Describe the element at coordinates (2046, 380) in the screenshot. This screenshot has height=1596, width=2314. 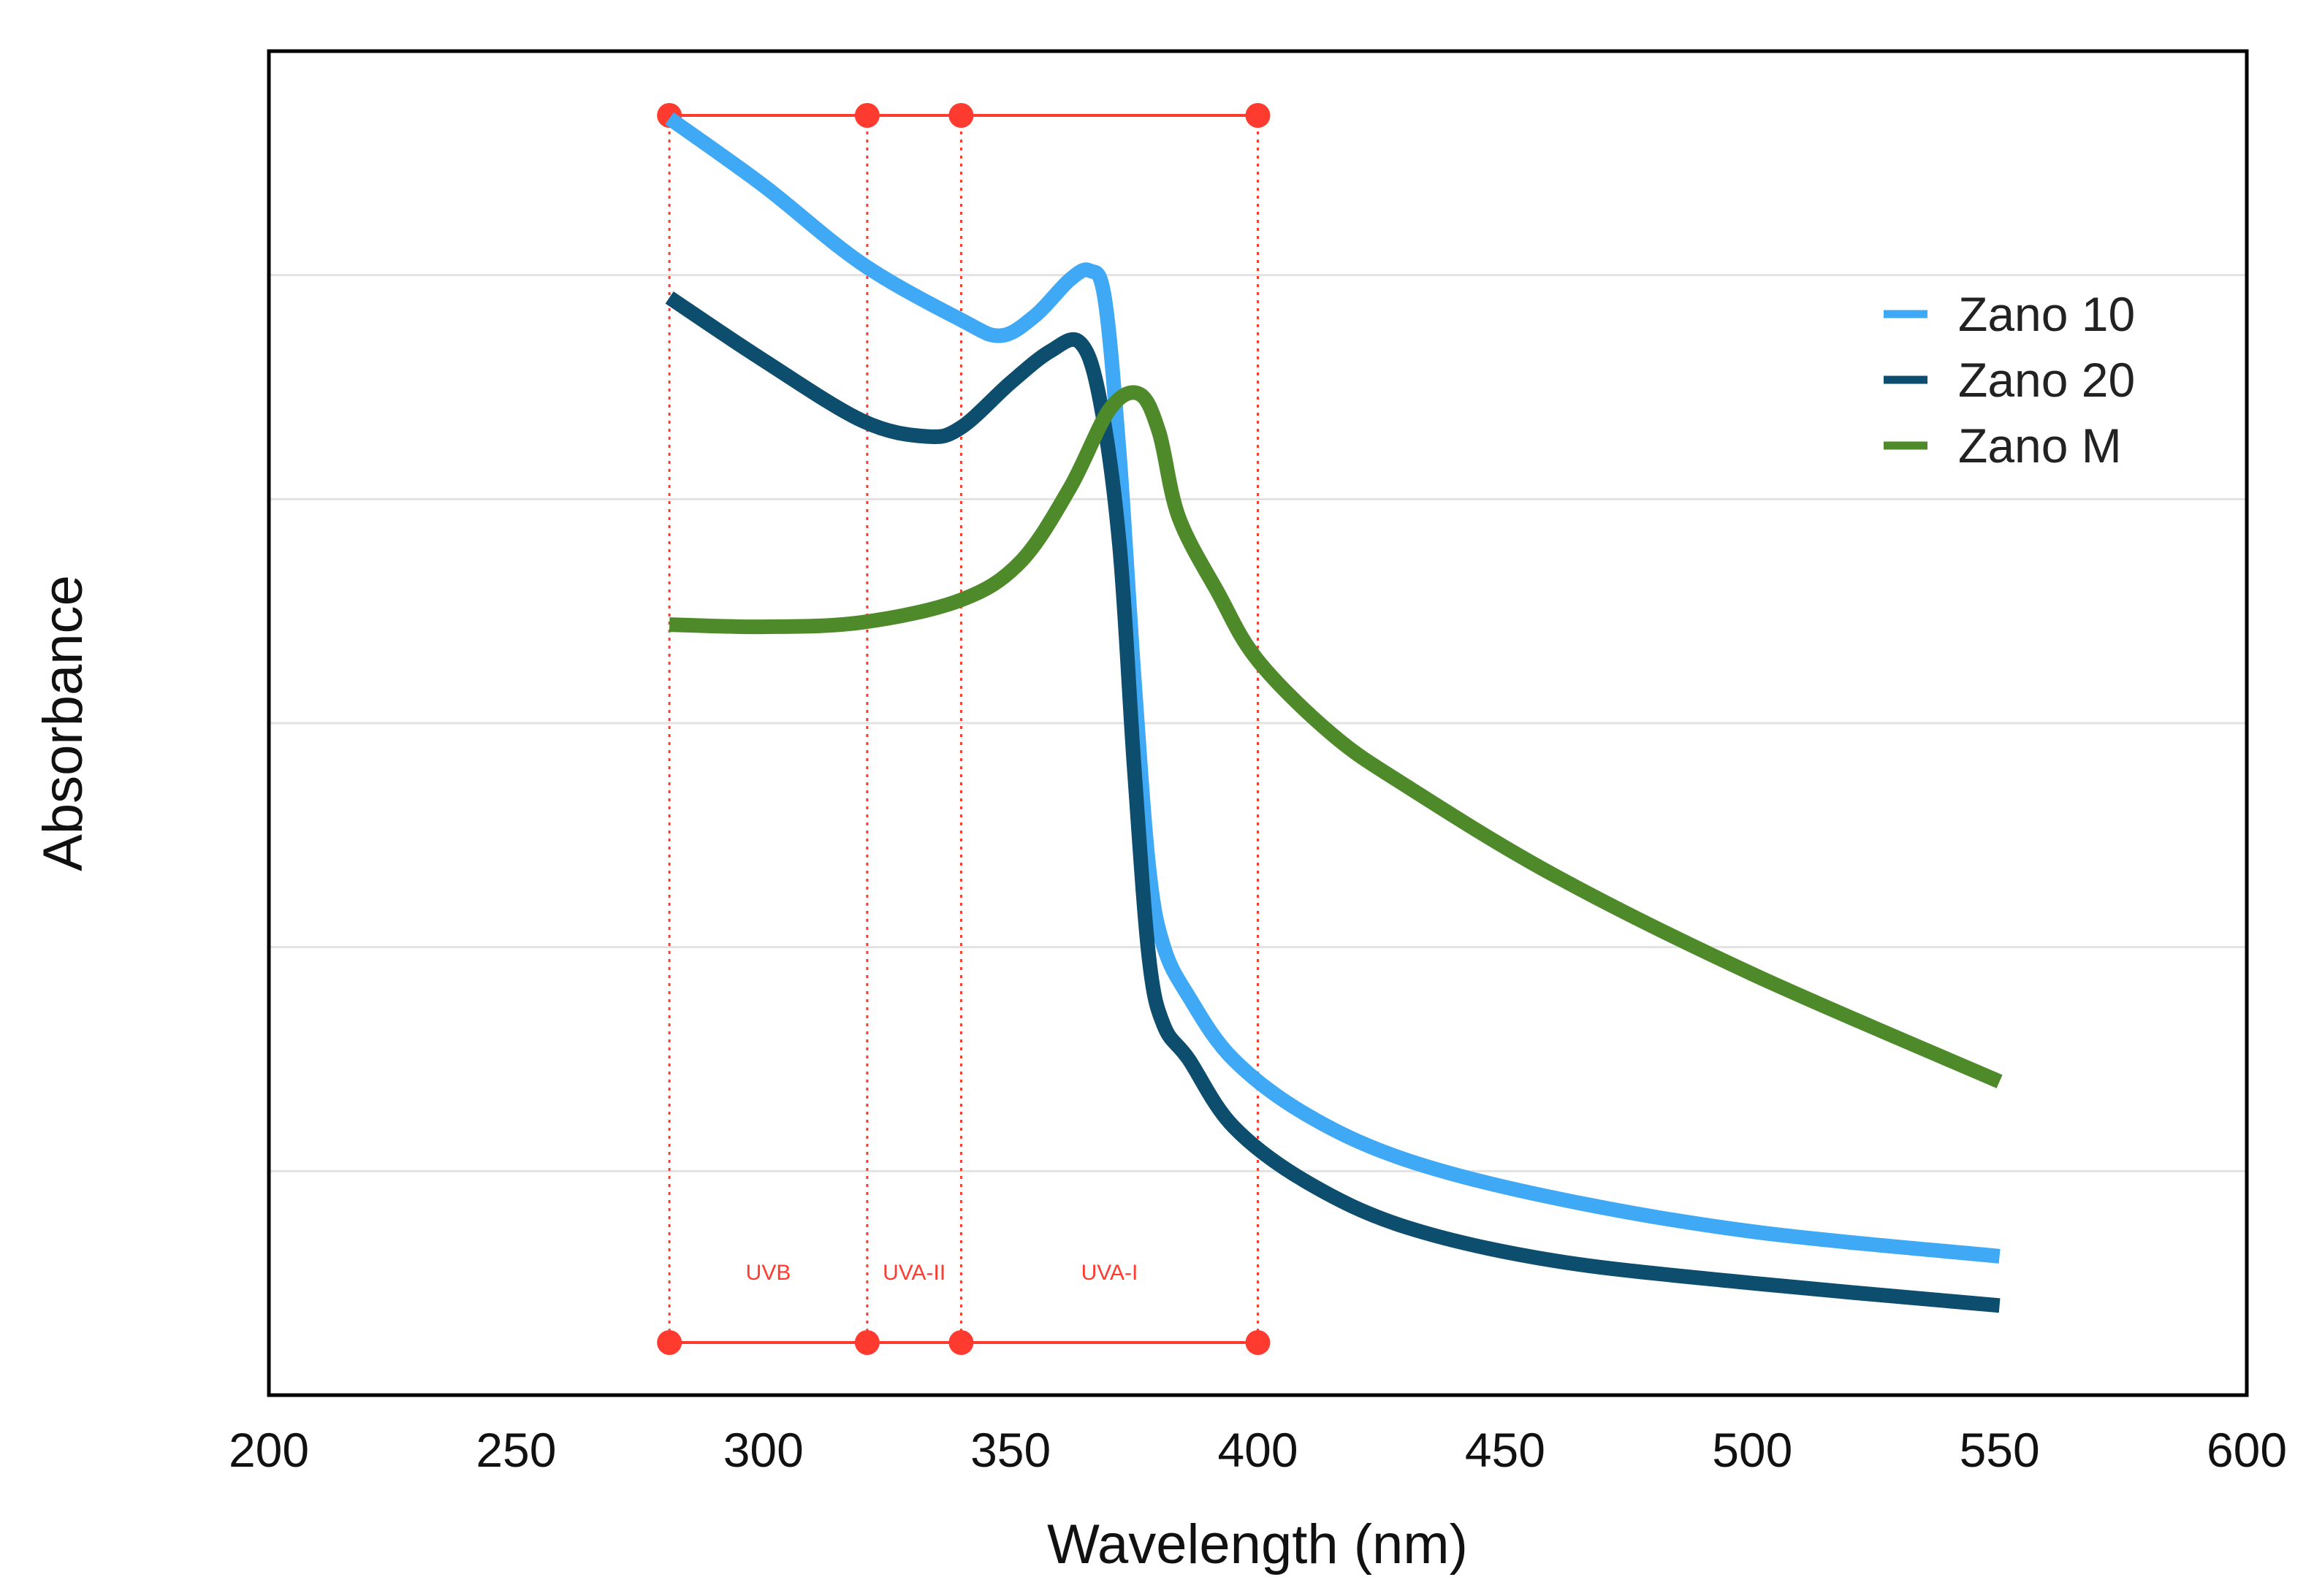
I see `legend-label-zano-20: Zano 20` at that location.